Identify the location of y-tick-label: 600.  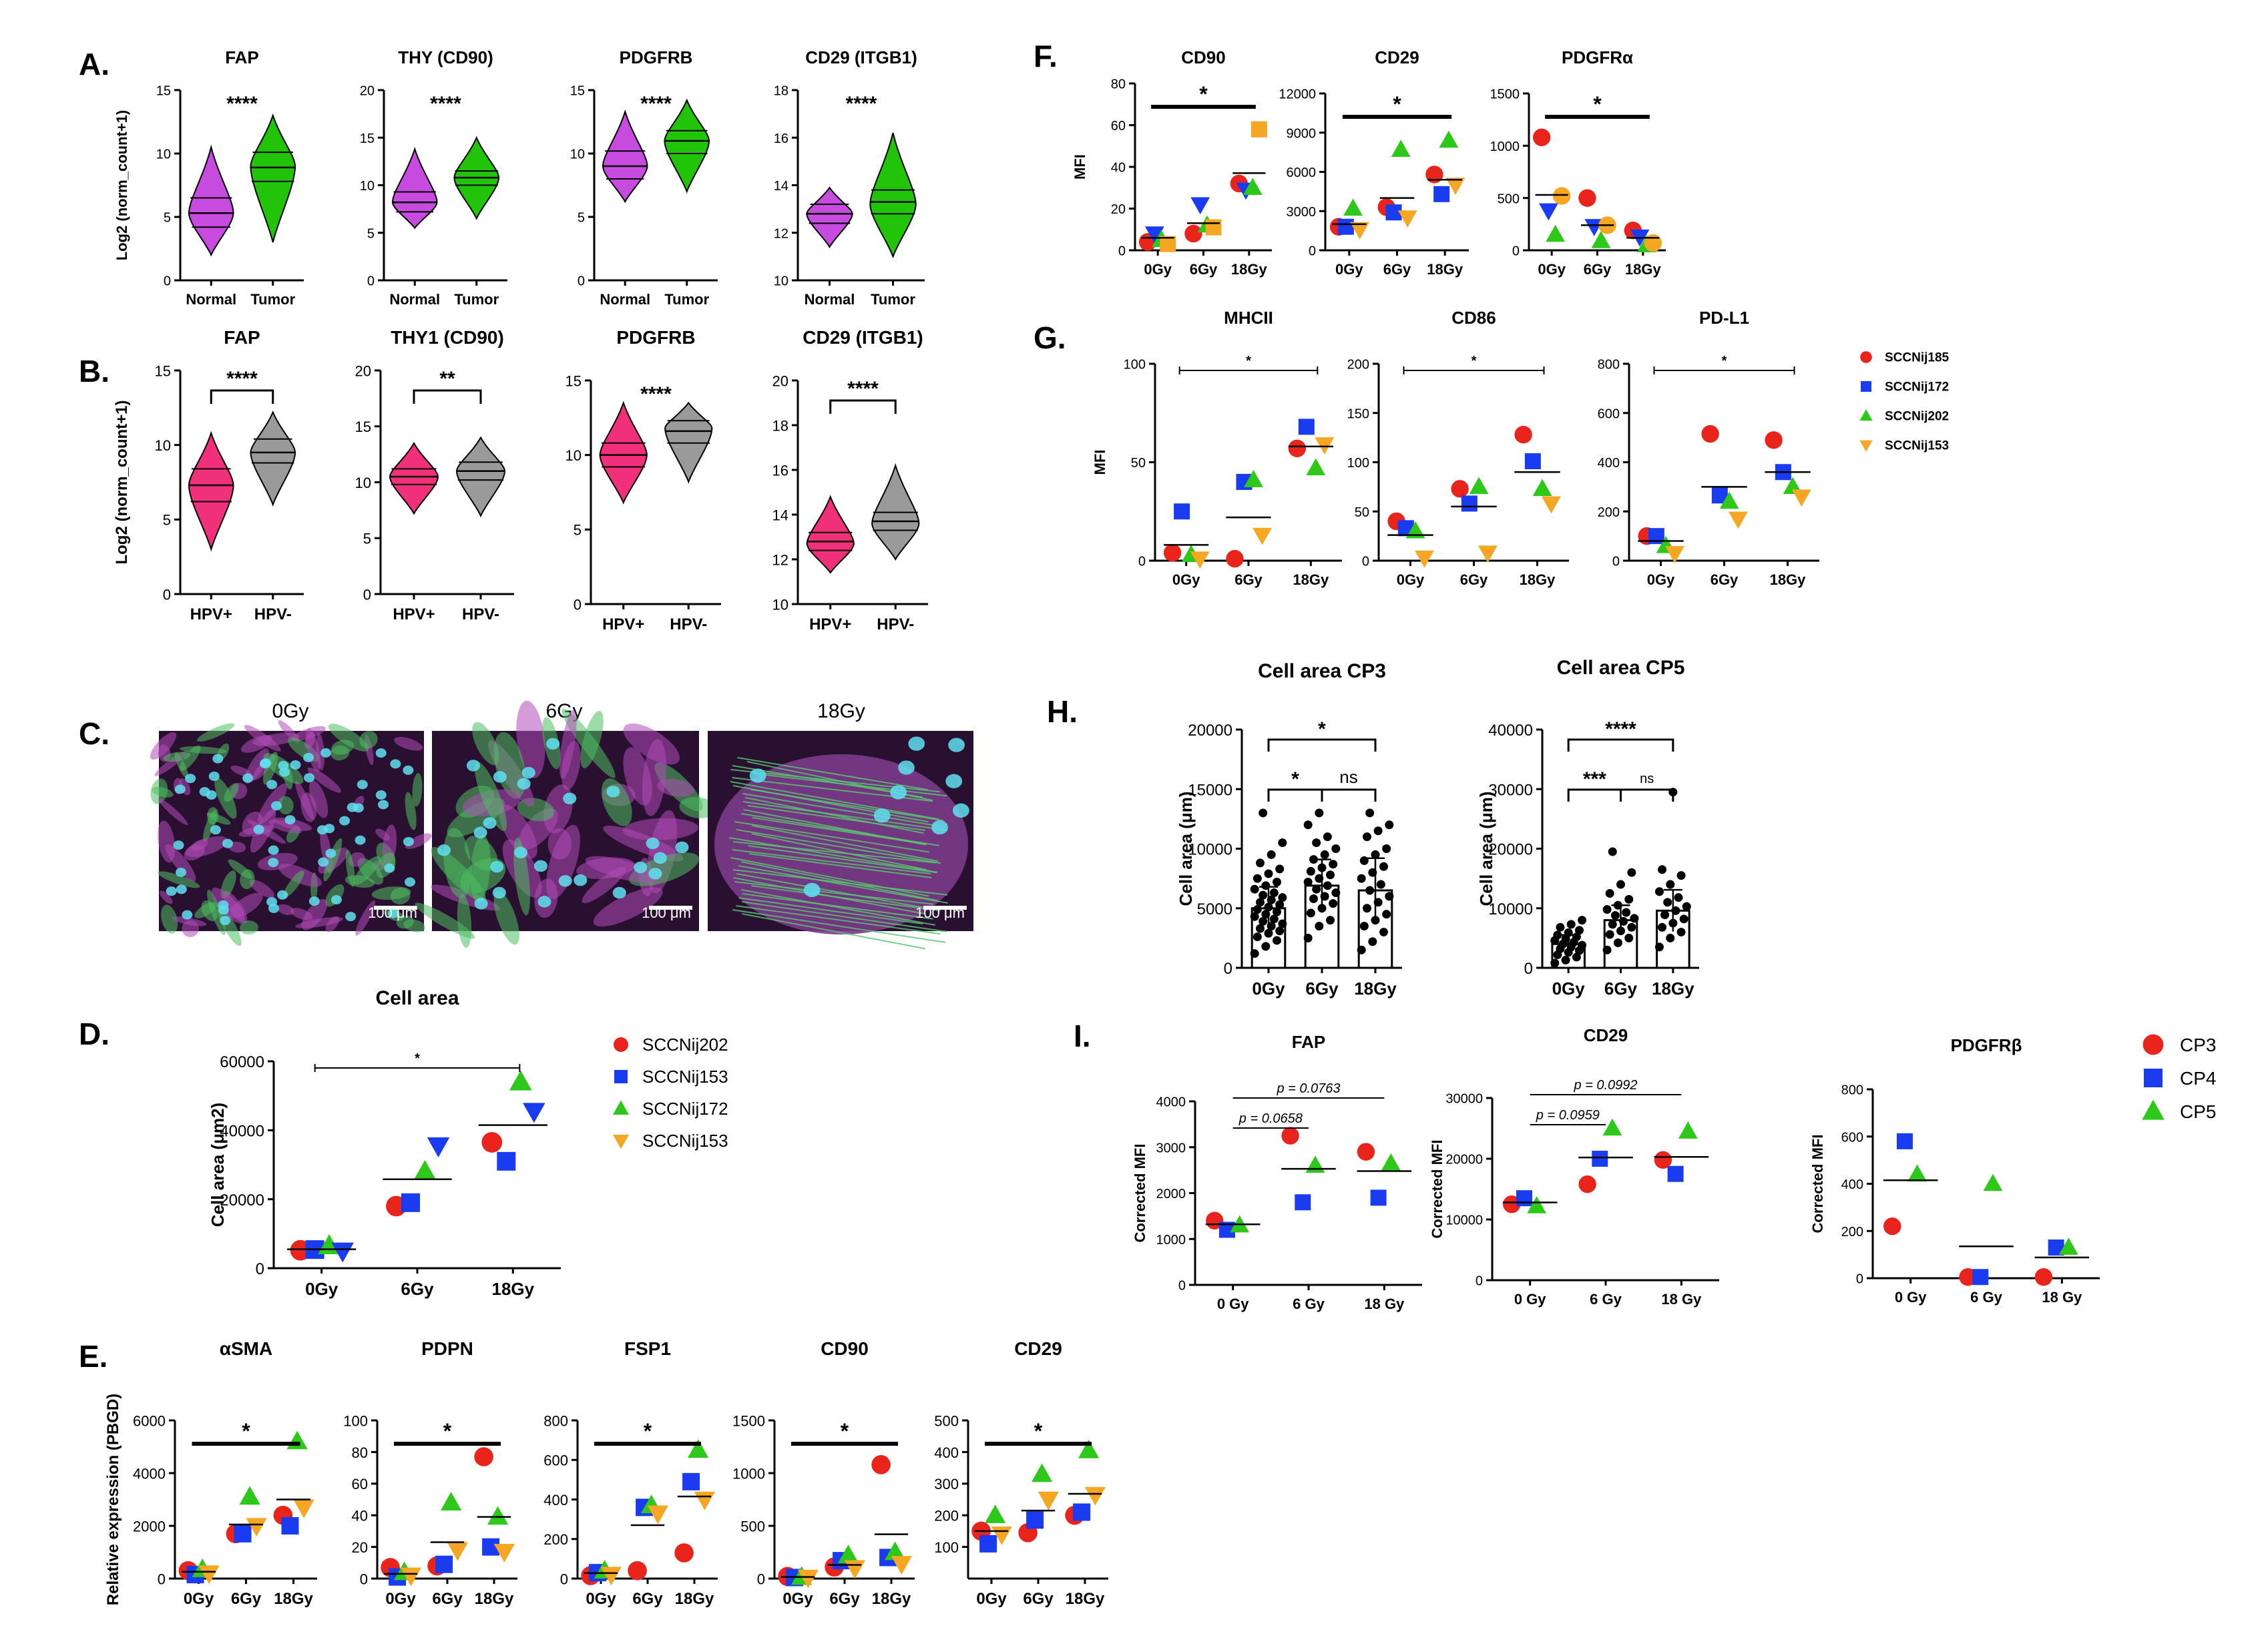
(555, 1460).